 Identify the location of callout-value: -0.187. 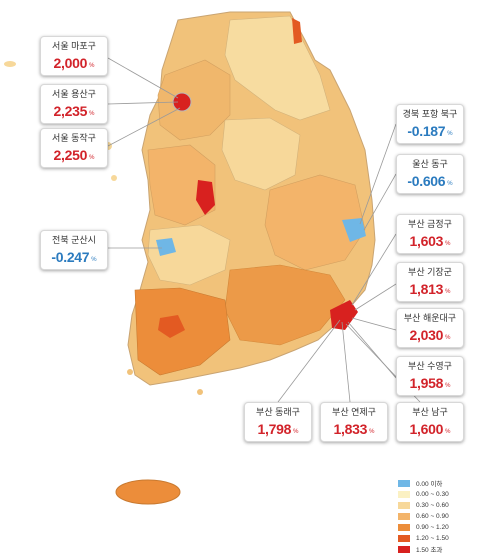
(426, 131).